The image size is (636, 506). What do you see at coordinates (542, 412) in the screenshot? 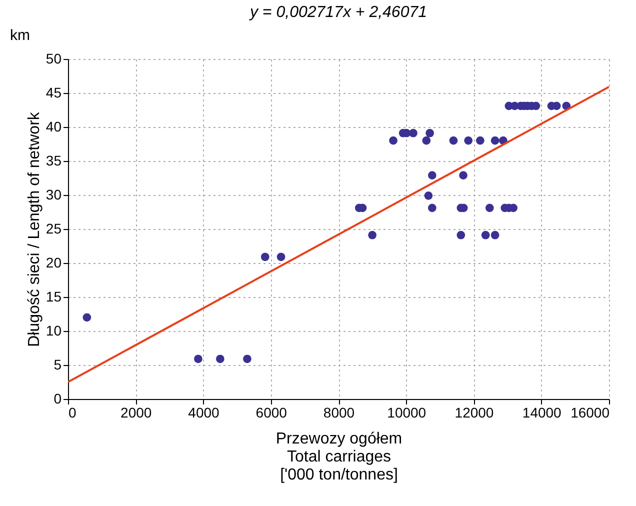
I see `x-tick-label: 14000` at bounding box center [542, 412].